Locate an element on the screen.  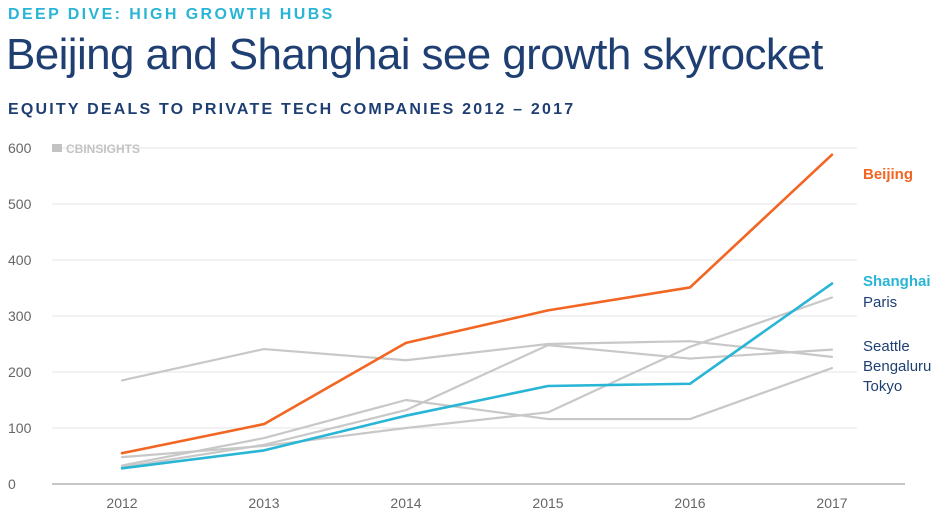
watermark: CBINSIGHTS is located at coordinates (96, 149).